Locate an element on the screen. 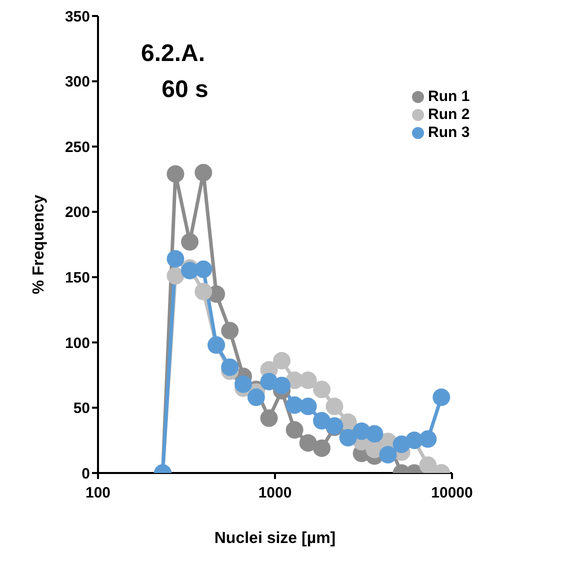  y-axis-title: % Frequency is located at coordinates (39, 244).